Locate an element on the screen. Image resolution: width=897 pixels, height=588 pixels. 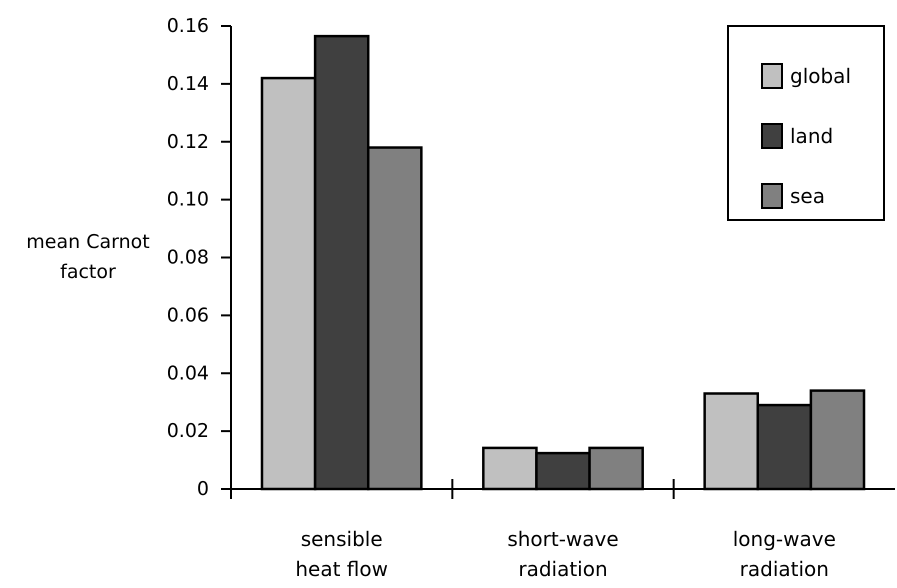
y-tick-label: 0.14 is located at coordinates (187, 83).